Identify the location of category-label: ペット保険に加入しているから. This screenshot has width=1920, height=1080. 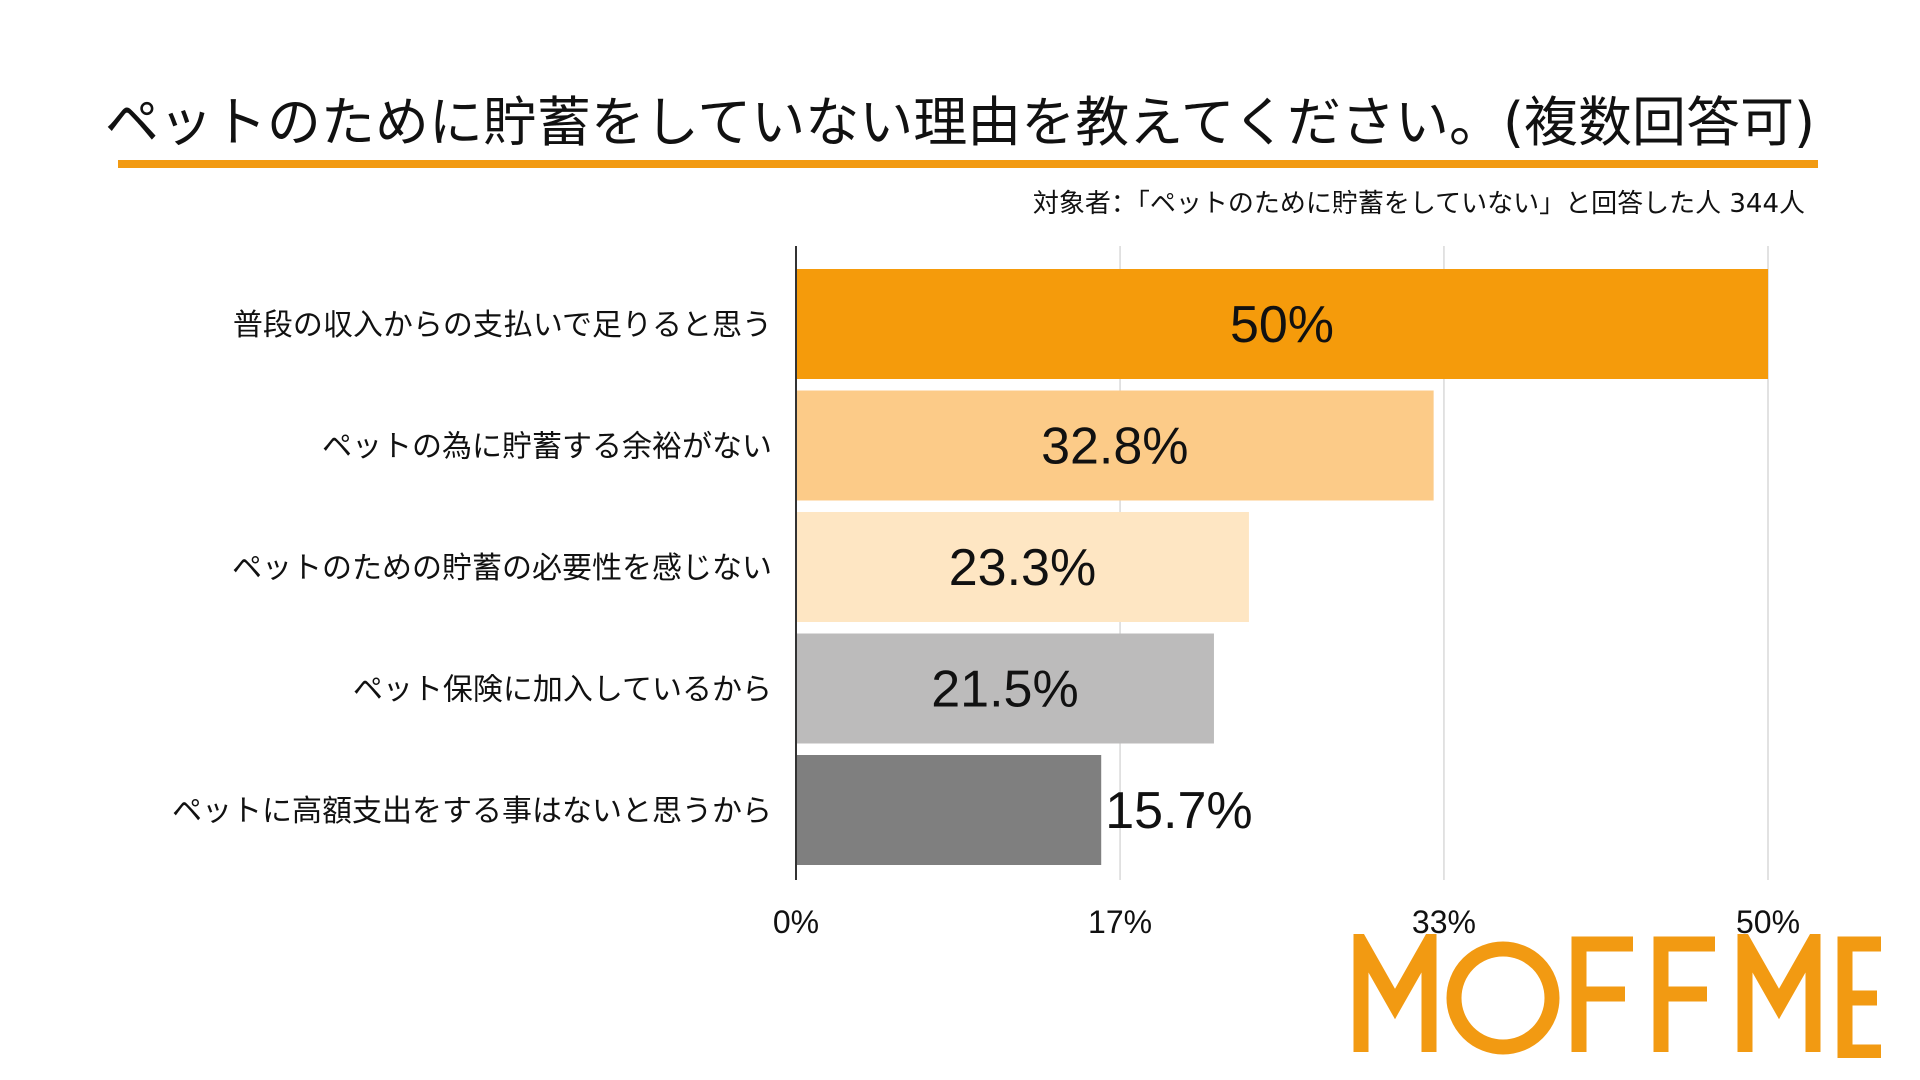
(562, 690).